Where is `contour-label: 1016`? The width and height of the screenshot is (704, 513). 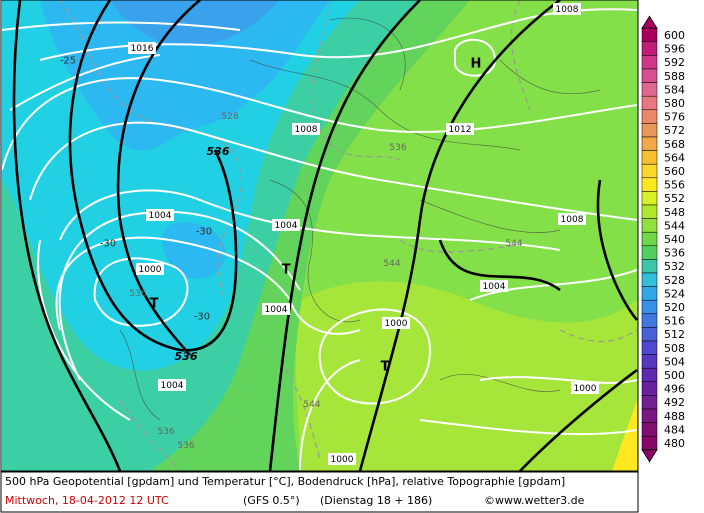 contour-label: 1016 is located at coordinates (142, 49).